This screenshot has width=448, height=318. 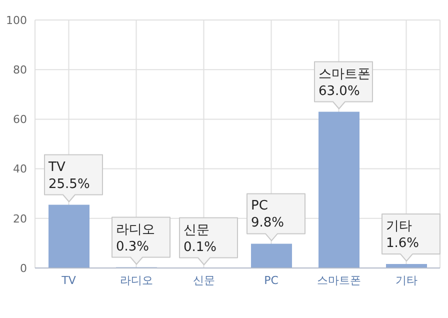 What do you see at coordinates (344, 74) in the screenshot?
I see `category-label: 스마트폰` at bounding box center [344, 74].